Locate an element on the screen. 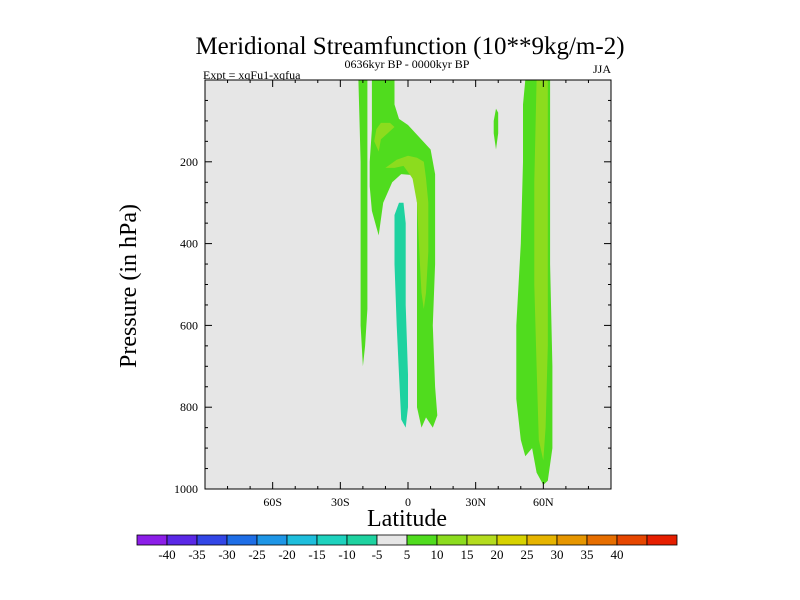  colorbar-label: 5 is located at coordinates (407, 554).